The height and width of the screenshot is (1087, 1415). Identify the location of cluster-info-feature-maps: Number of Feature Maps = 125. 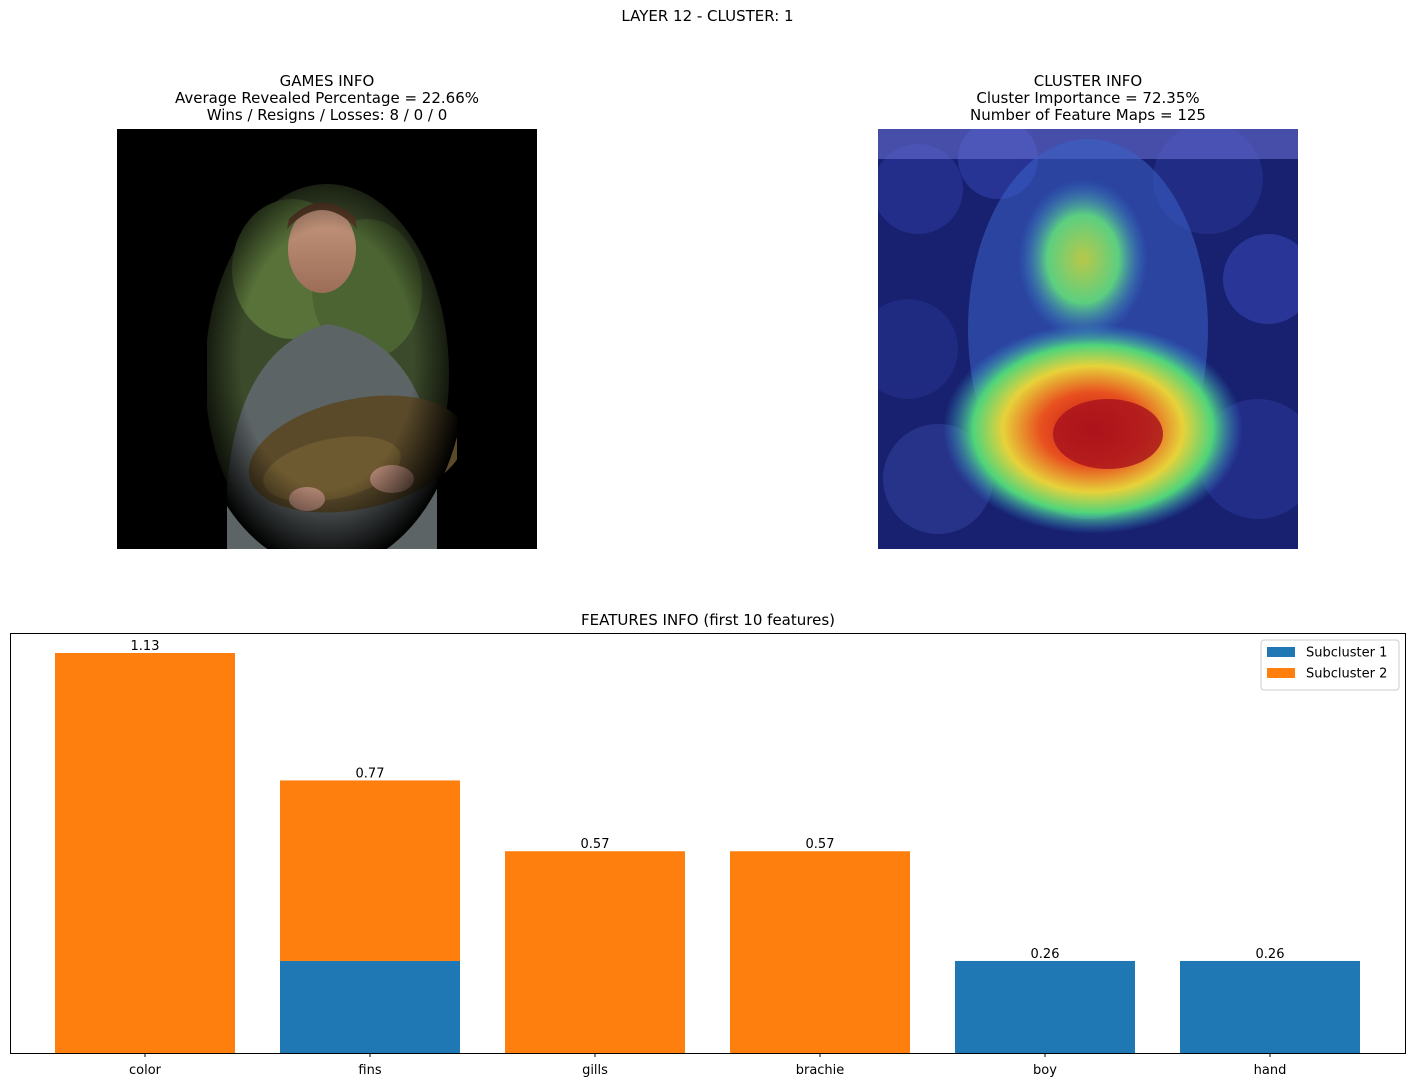
(1088, 115).